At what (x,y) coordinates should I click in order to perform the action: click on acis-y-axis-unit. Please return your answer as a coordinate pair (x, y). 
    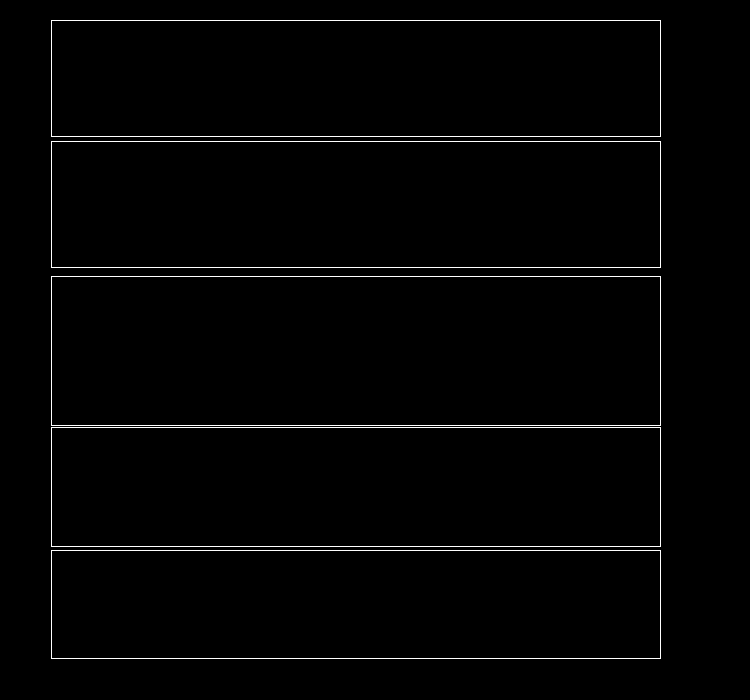
    Looking at the image, I should click on (9, 603).